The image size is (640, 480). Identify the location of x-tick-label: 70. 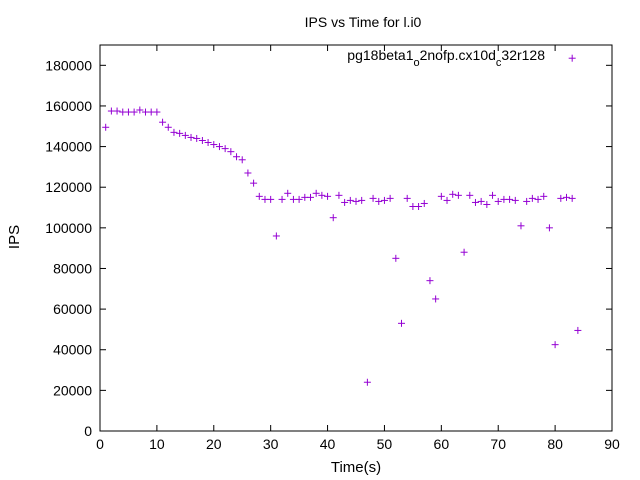
(498, 444).